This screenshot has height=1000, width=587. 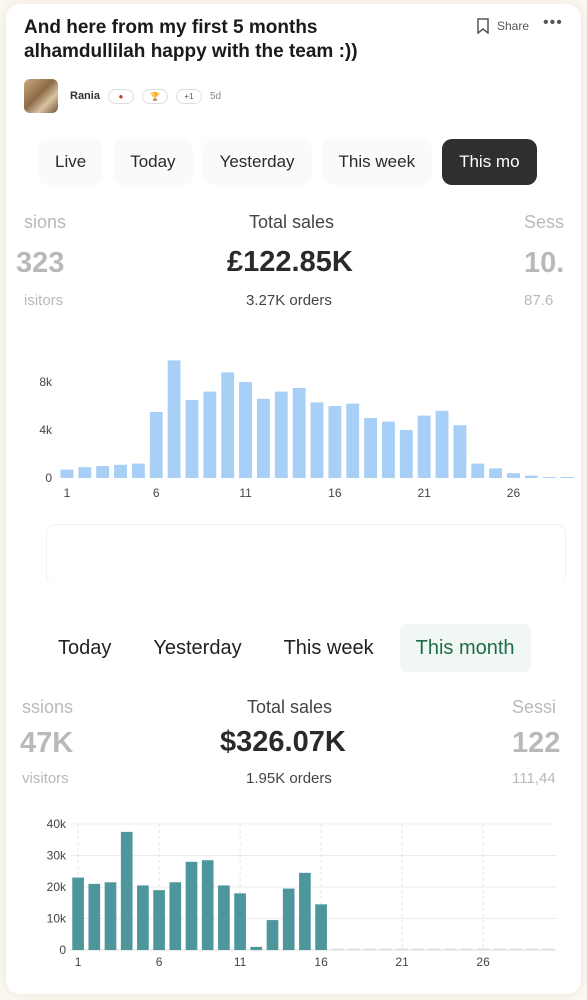 What do you see at coordinates (377, 162) in the screenshot?
I see `tab-this-week: This week` at bounding box center [377, 162].